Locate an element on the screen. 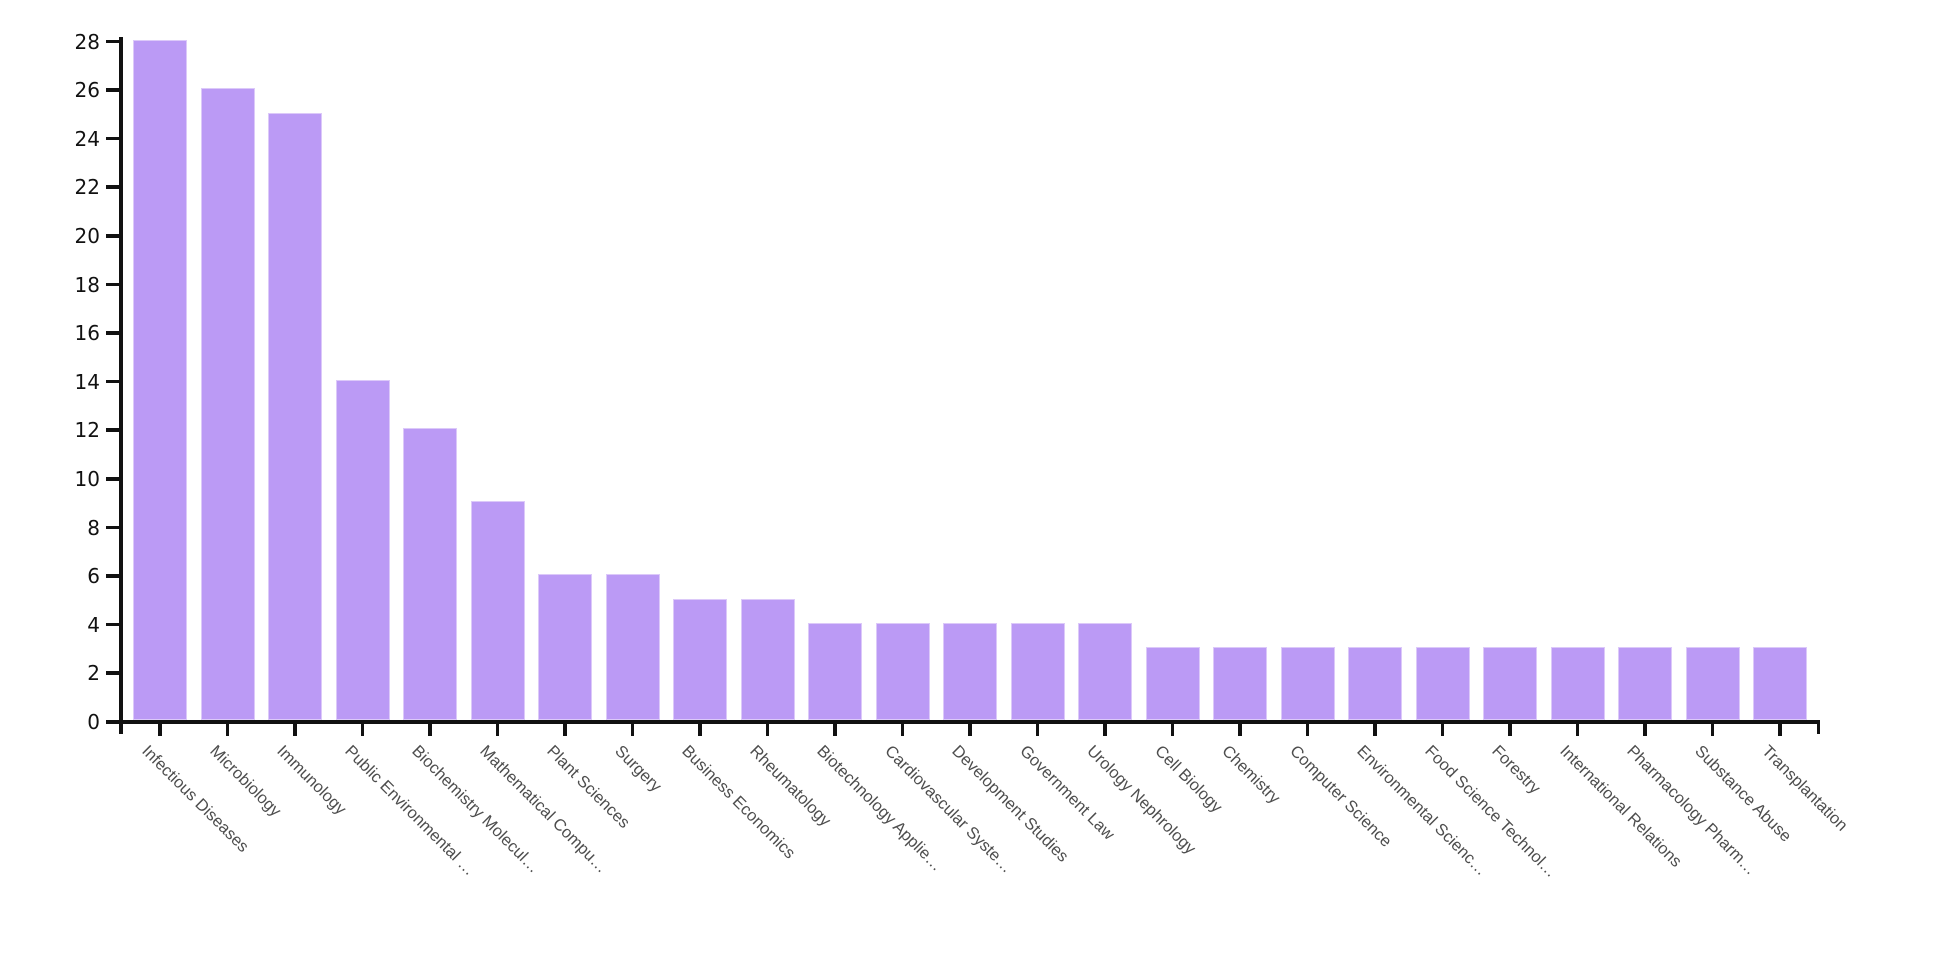 This screenshot has width=1960, height=960. x-tick-label-text: Cell Biology is located at coordinates (1188, 779).